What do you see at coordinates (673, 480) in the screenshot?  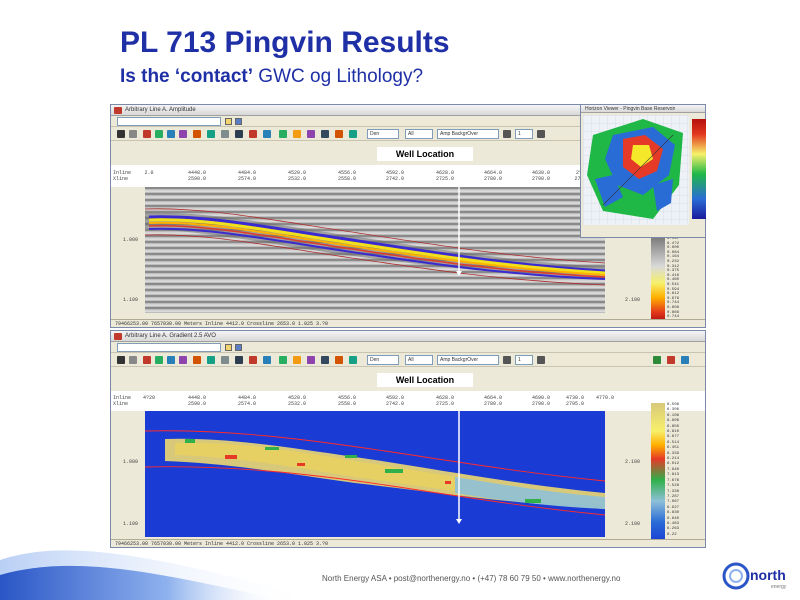 I see `colorbar-tick: 7.676` at bounding box center [673, 480].